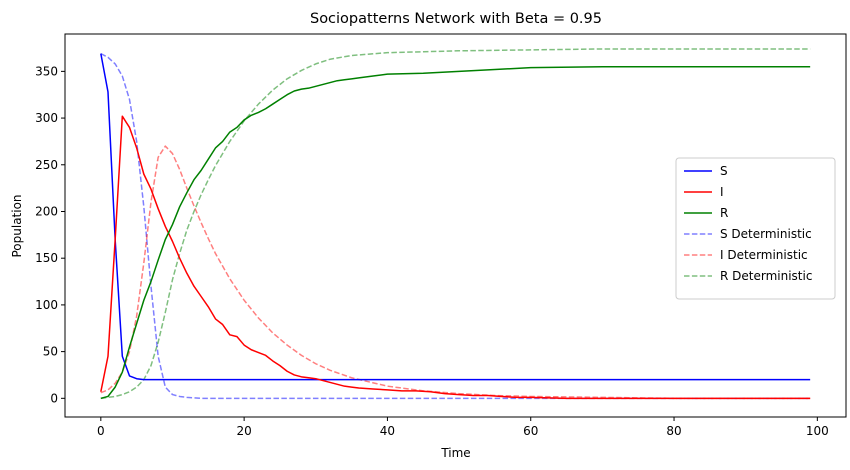  Describe the element at coordinates (817, 431) in the screenshot. I see `x-tick-label: 100` at that location.